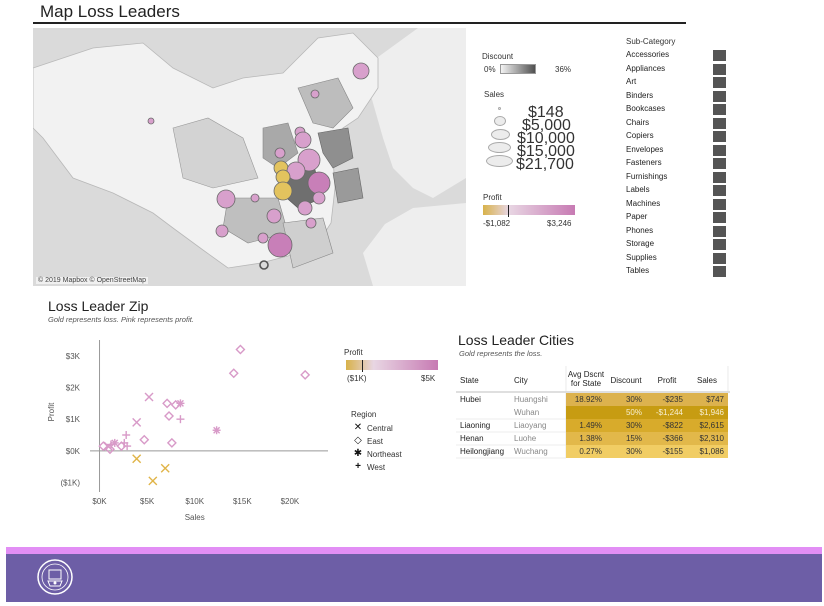  What do you see at coordinates (283, 191) in the screenshot?
I see `city-marker-hubei` at bounding box center [283, 191].